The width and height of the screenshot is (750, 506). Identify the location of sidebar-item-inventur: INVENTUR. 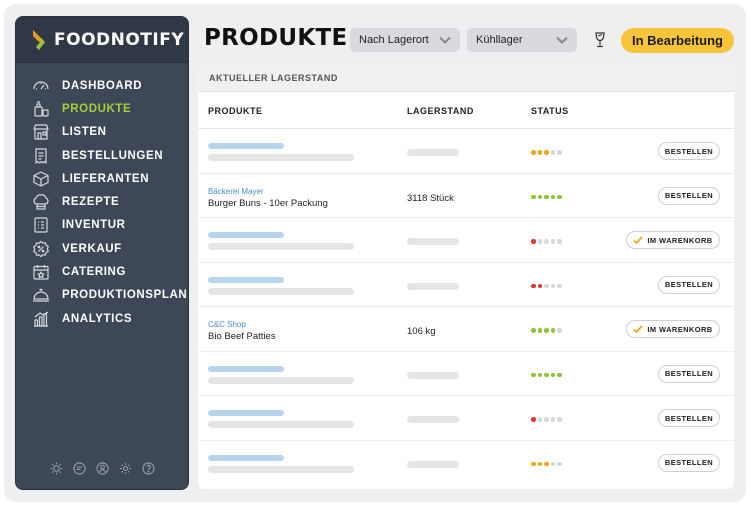
(102, 225).